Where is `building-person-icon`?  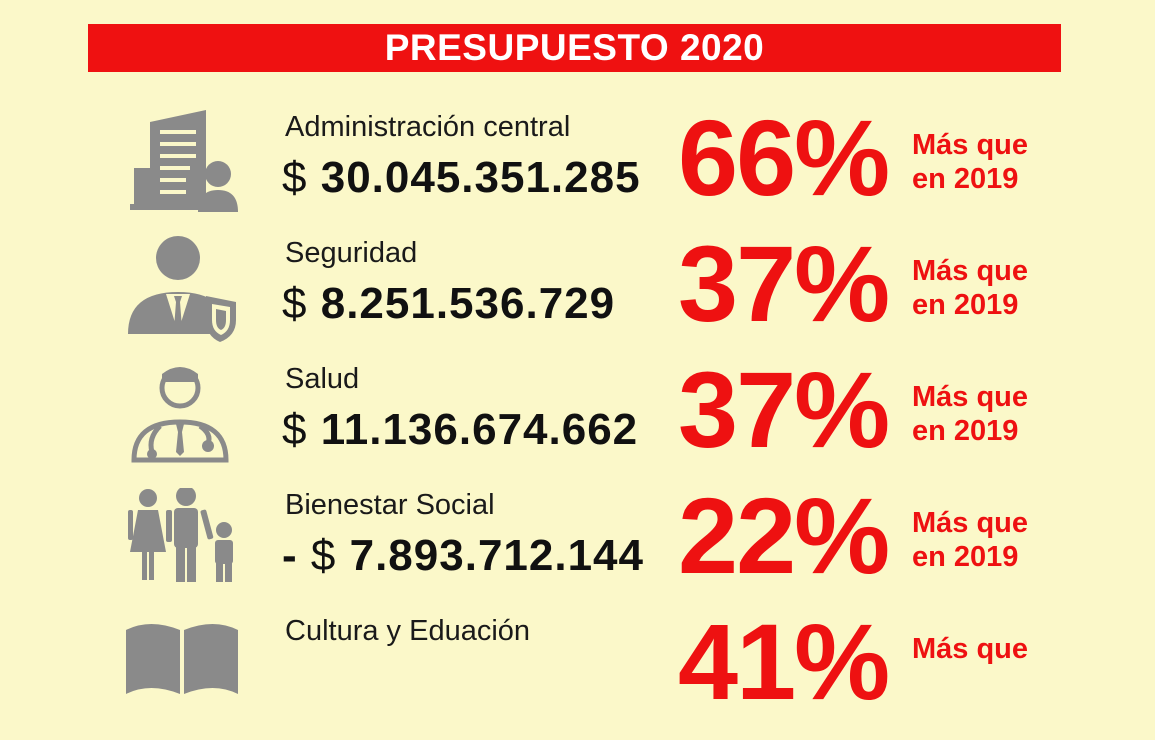
building-person-icon is located at coordinates (182, 165).